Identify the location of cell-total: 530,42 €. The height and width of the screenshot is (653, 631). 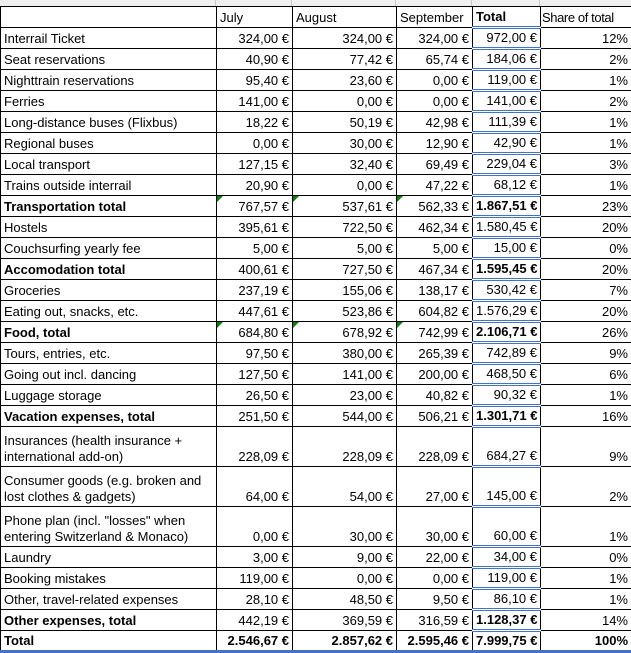
(507, 290).